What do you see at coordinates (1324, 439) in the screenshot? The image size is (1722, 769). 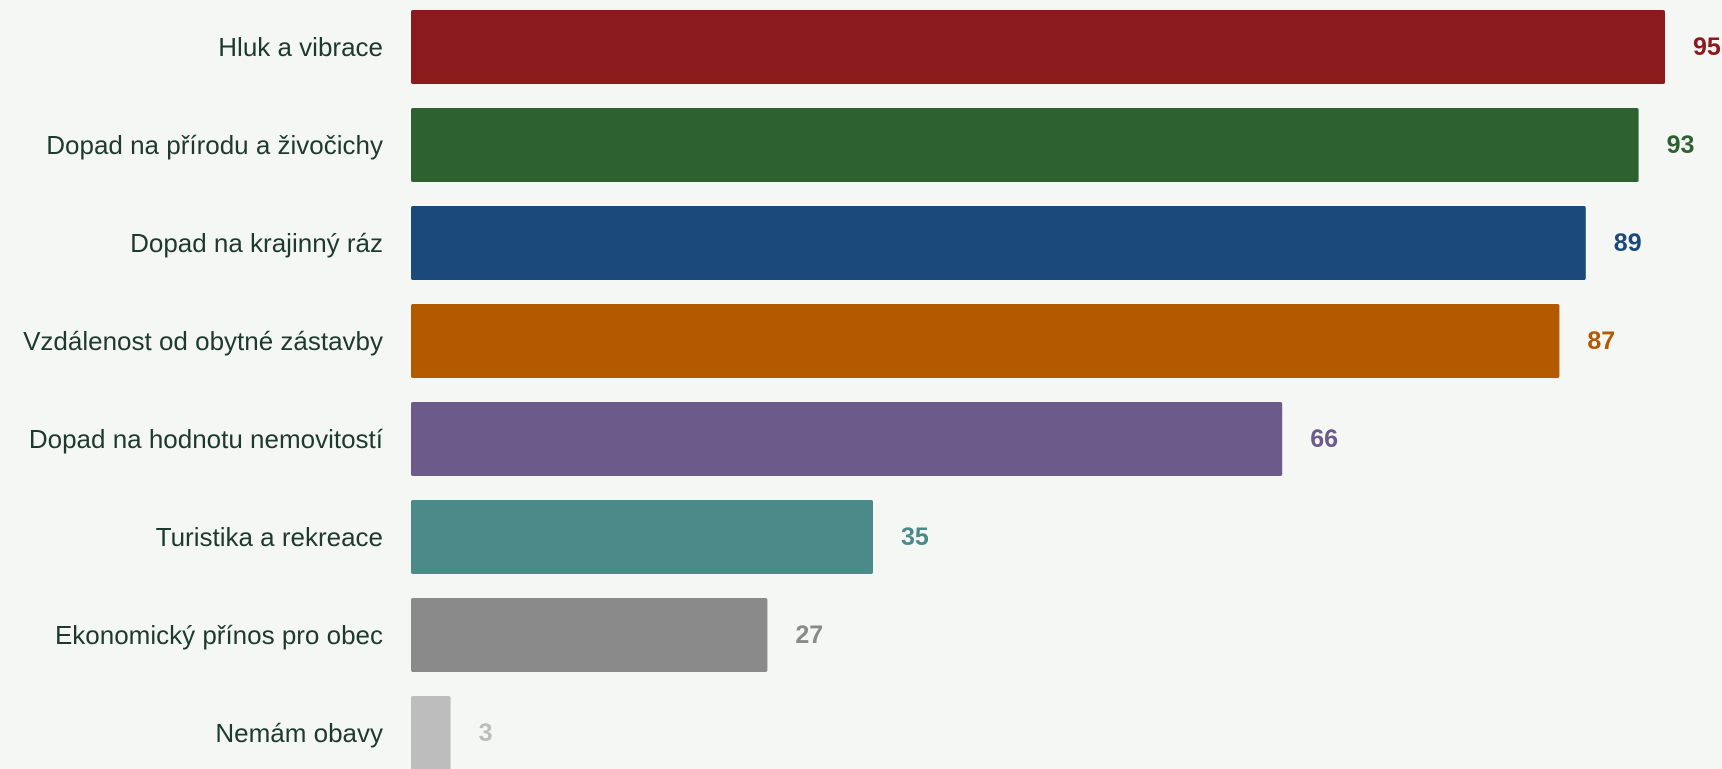 I see `value-label: 66` at bounding box center [1324, 439].